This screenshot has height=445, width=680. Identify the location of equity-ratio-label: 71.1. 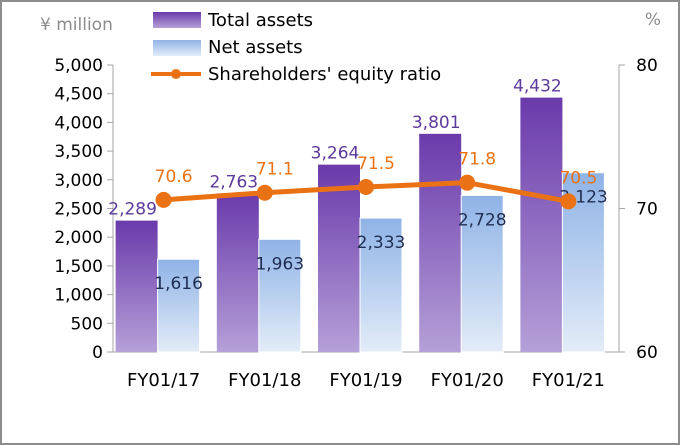
(275, 170).